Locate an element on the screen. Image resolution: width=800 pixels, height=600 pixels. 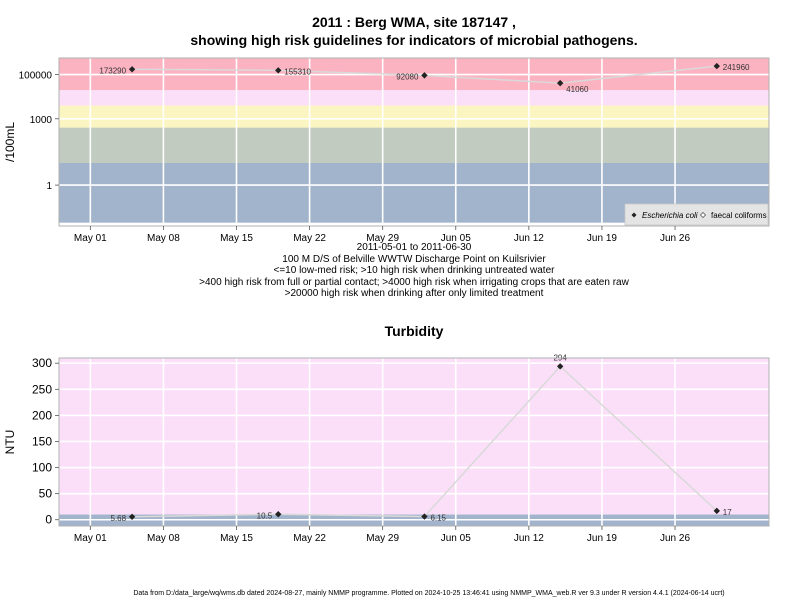
data-label: 10.5 is located at coordinates (265, 515).